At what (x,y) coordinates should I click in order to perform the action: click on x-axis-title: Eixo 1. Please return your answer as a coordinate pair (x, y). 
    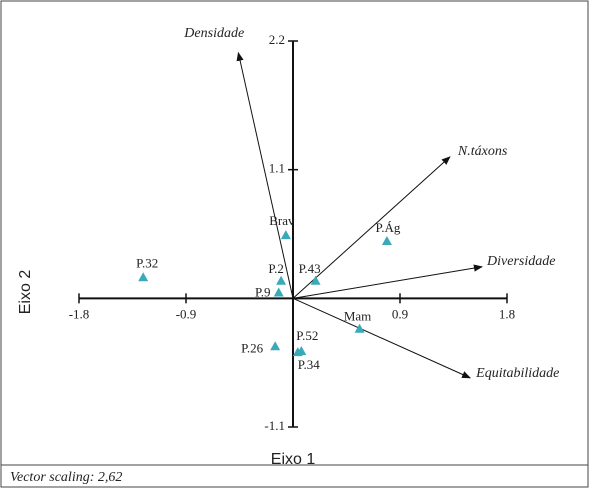
    Looking at the image, I should click on (293, 459).